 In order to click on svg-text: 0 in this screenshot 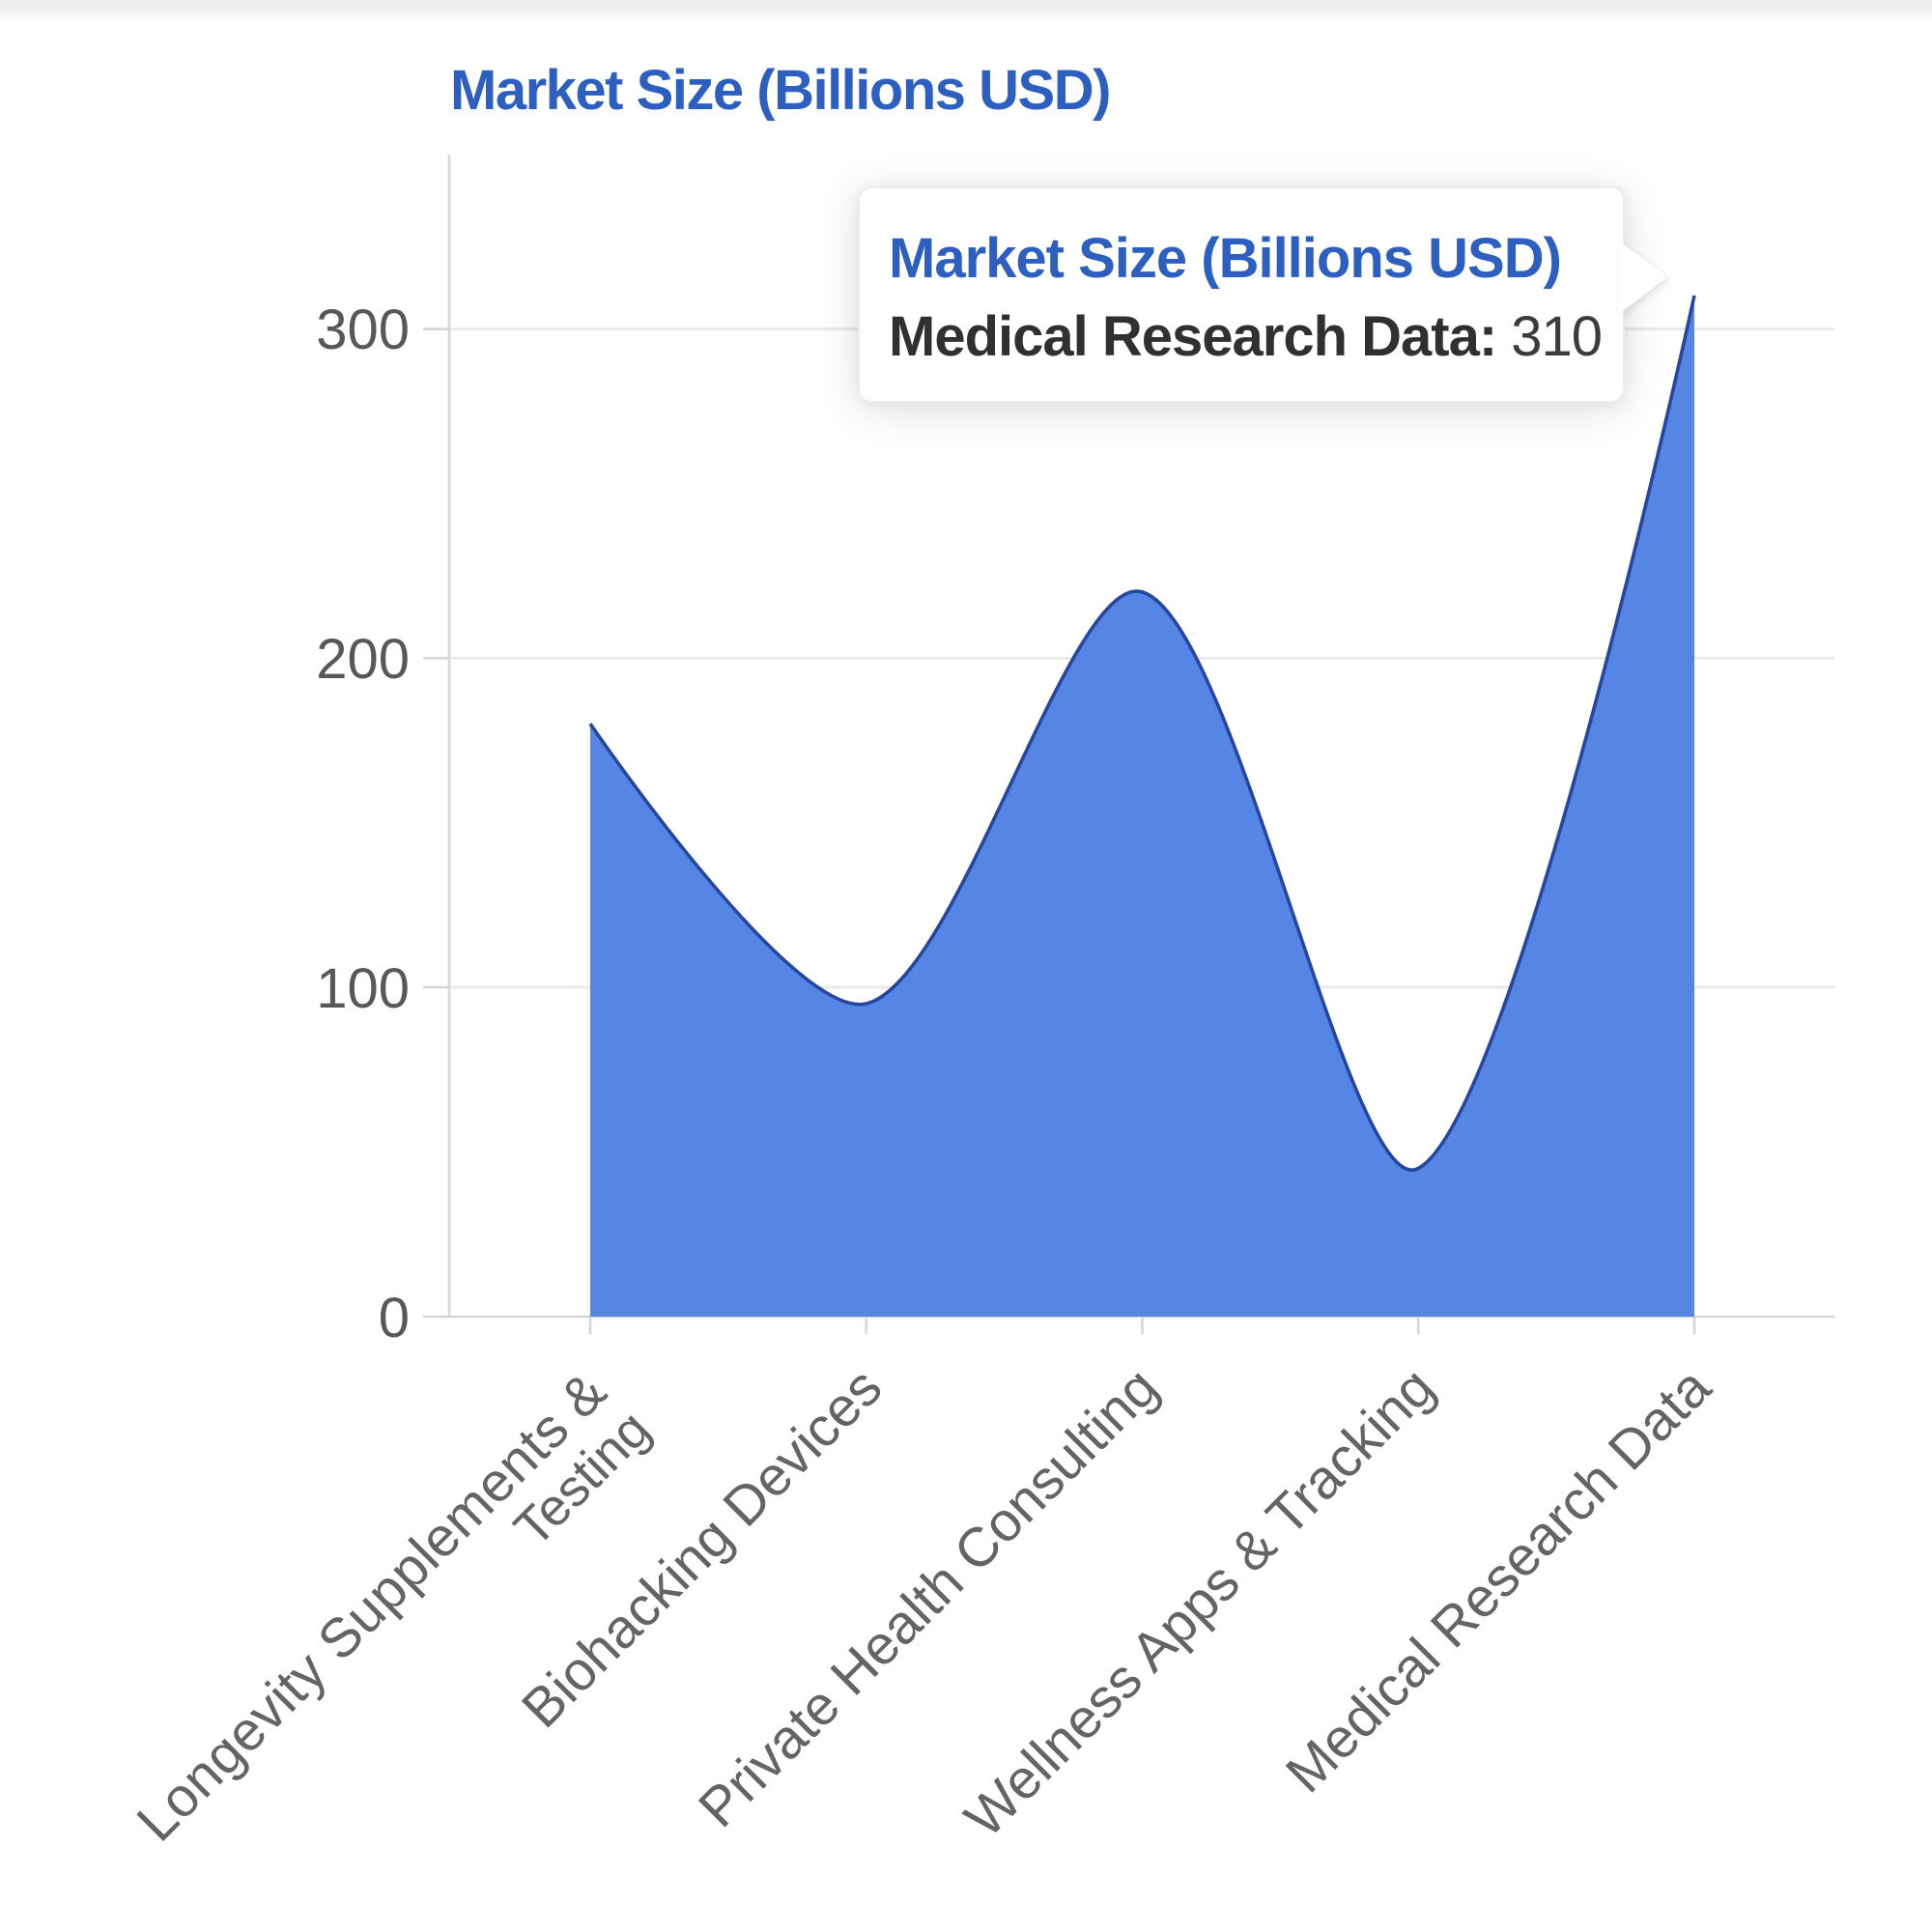, I will do `click(394, 1318)`.